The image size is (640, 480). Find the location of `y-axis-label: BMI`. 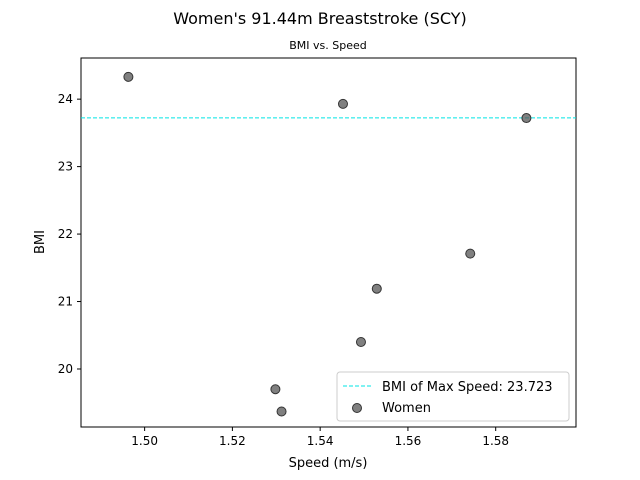

y-axis-label: BMI is located at coordinates (40, 242).